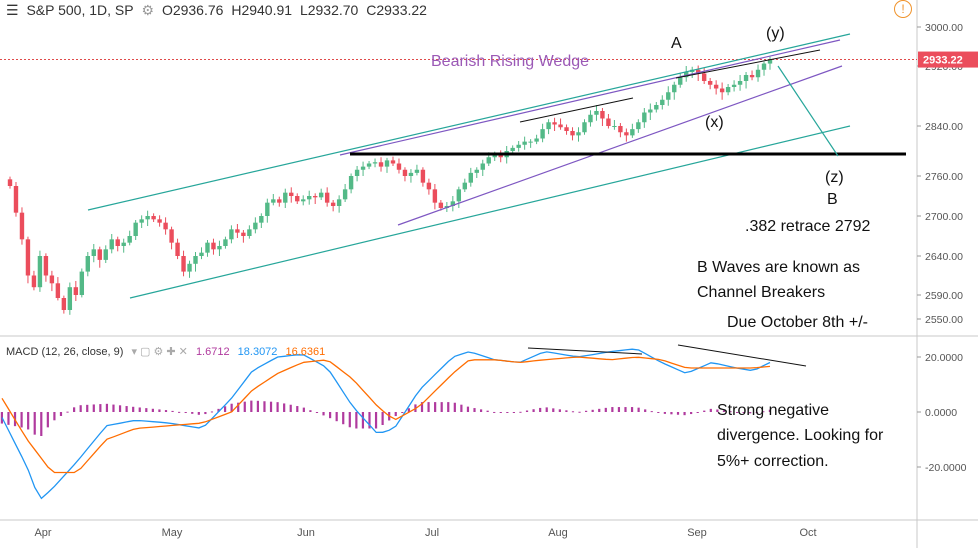 The image size is (978, 548). Describe the element at coordinates (192, 10) in the screenshot. I see `open-value: O2936.76` at that location.